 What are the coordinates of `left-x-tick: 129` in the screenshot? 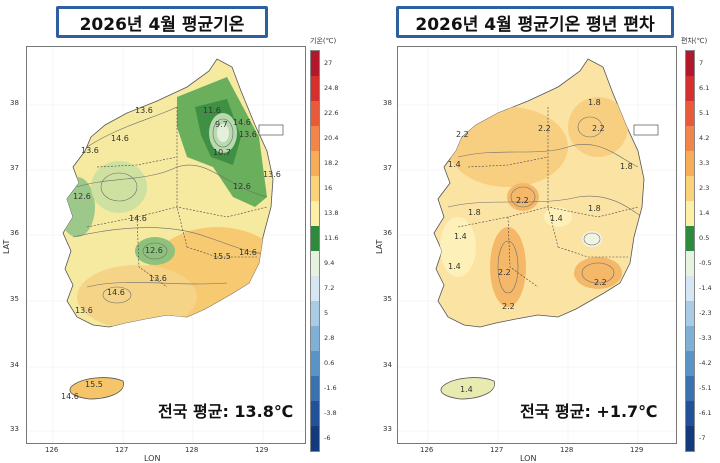 It's located at (262, 450).